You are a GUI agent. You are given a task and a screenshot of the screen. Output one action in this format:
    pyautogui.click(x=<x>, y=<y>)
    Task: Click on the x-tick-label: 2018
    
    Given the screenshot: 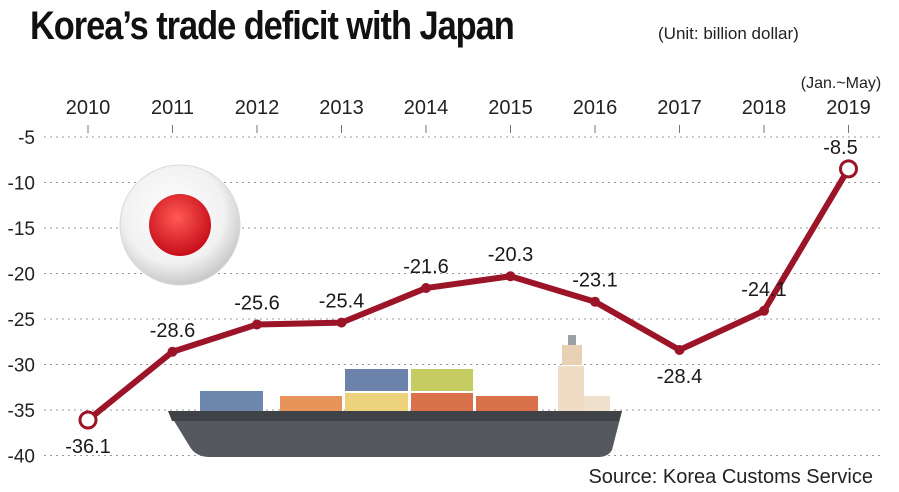 What is the action you would take?
    pyautogui.click(x=764, y=108)
    